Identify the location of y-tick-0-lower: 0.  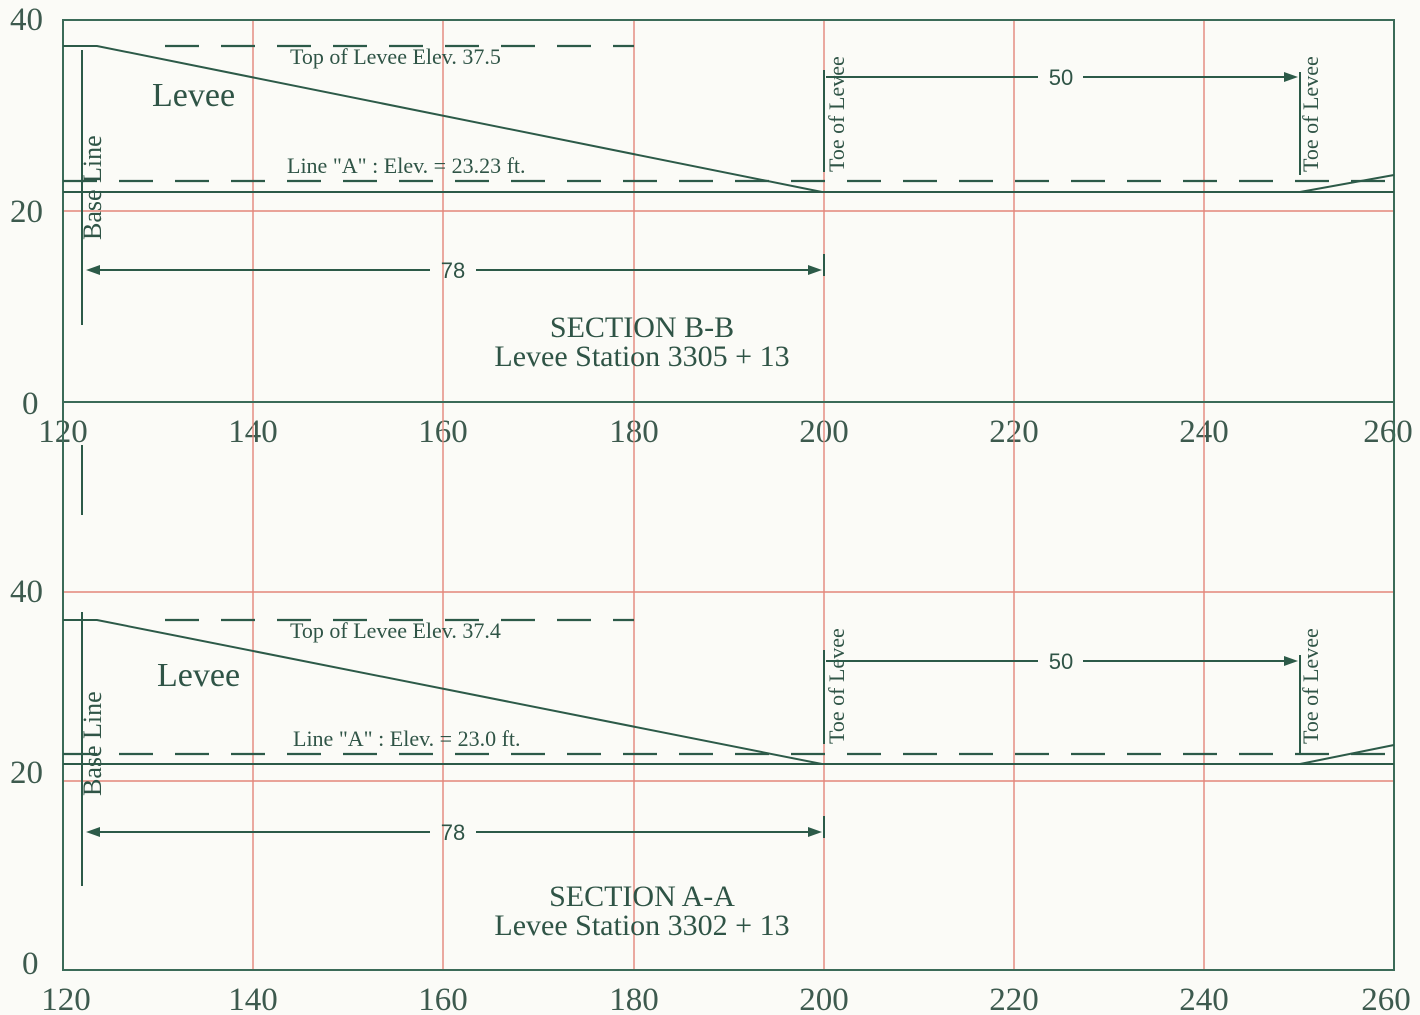
(30, 964).